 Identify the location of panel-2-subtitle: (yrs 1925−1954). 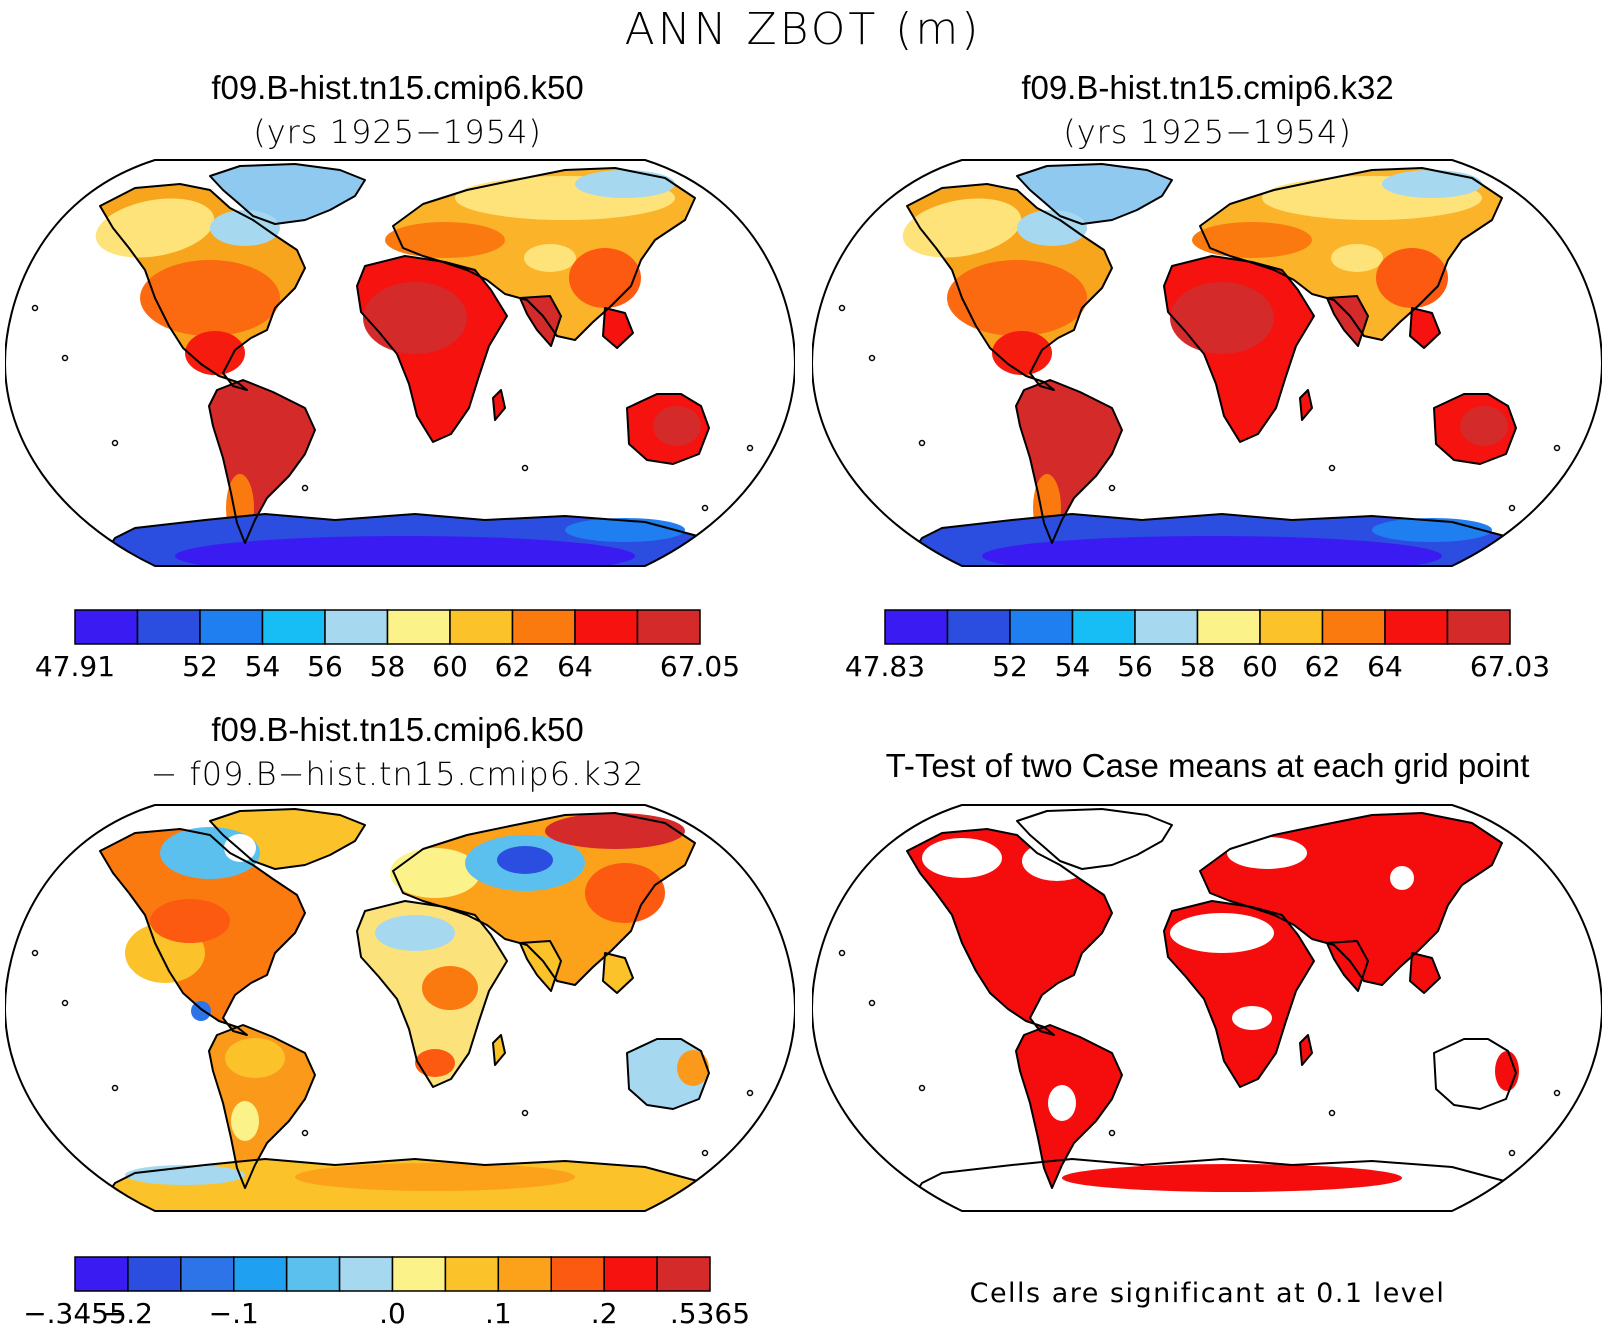
(1207, 132).